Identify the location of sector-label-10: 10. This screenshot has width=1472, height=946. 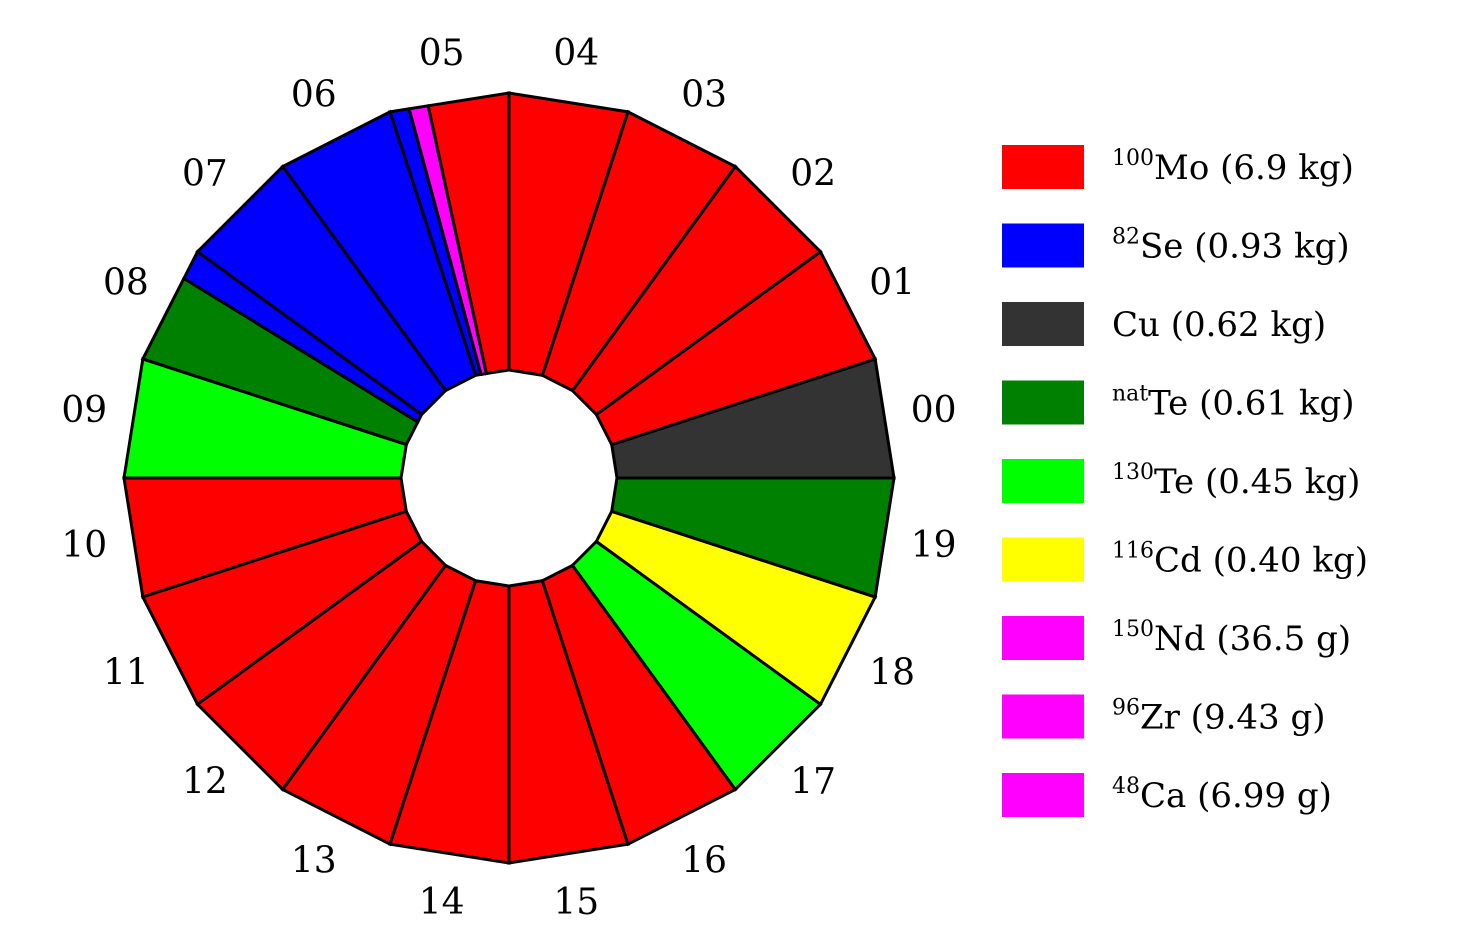
(84, 545).